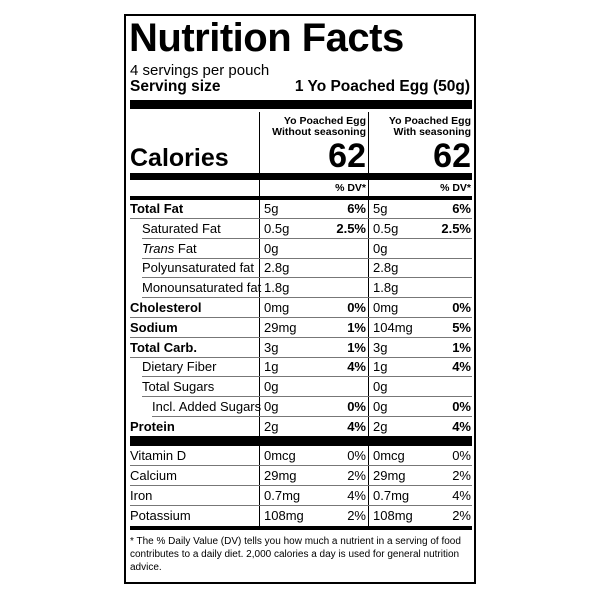  I want to click on row-label: Potassium, so click(160, 516).